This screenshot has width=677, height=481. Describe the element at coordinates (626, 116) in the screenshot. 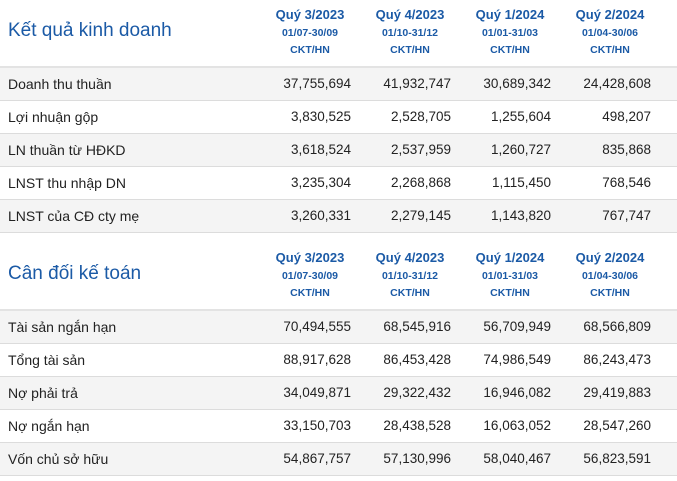

I see `row-value: 498,207` at that location.